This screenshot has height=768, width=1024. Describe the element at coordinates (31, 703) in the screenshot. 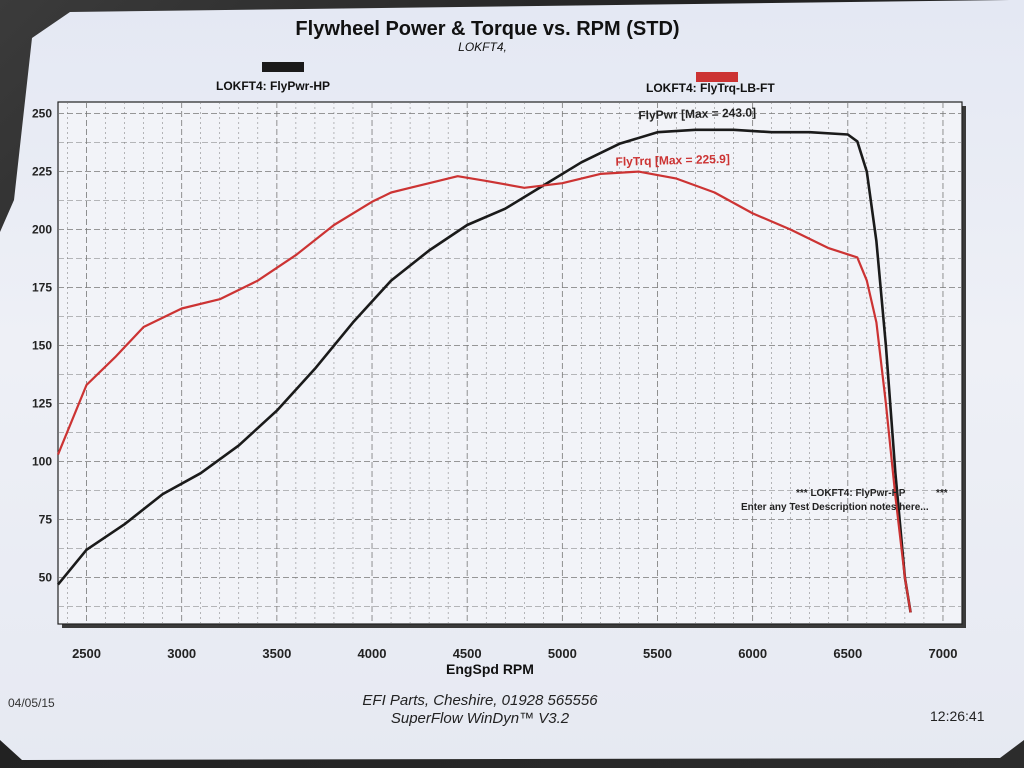

I see `print-date: 04/05/15` at that location.